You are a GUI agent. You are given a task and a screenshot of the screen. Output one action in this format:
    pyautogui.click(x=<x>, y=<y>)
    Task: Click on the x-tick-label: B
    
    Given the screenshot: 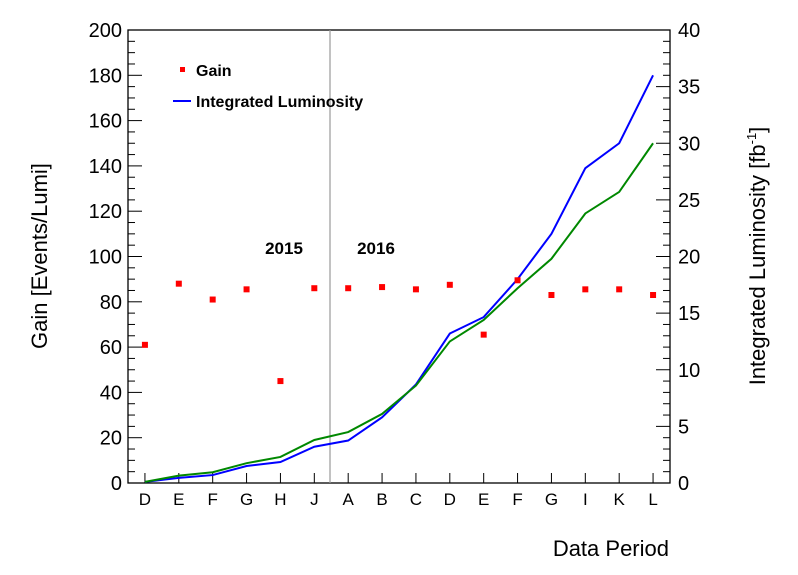 What is the action you would take?
    pyautogui.click(x=381, y=499)
    